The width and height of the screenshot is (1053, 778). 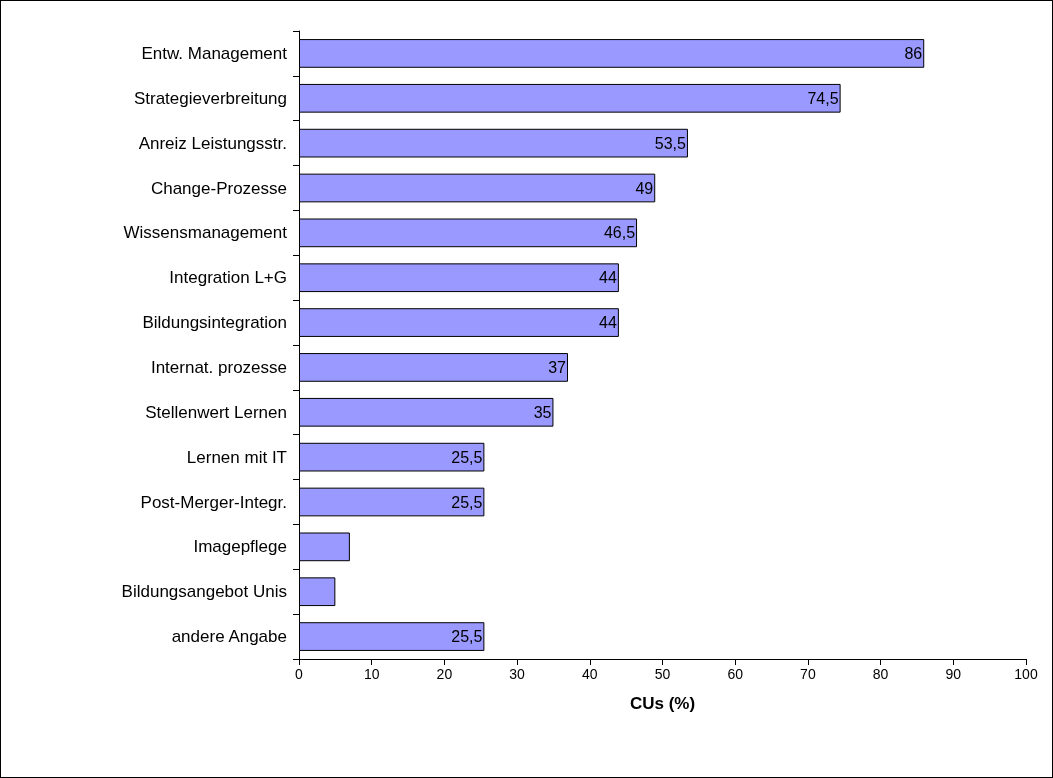 What do you see at coordinates (371, 674) in the screenshot?
I see `x-tick-label: 10` at bounding box center [371, 674].